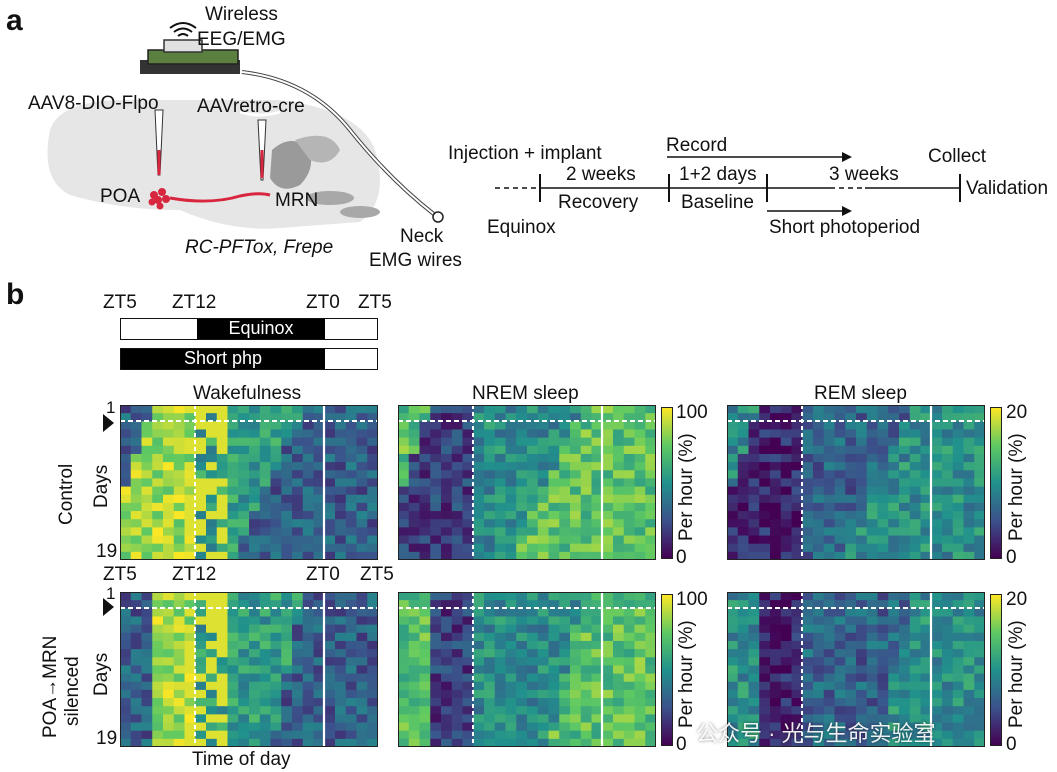  I want to click on short-php-bar-label: Short php, so click(223, 358).